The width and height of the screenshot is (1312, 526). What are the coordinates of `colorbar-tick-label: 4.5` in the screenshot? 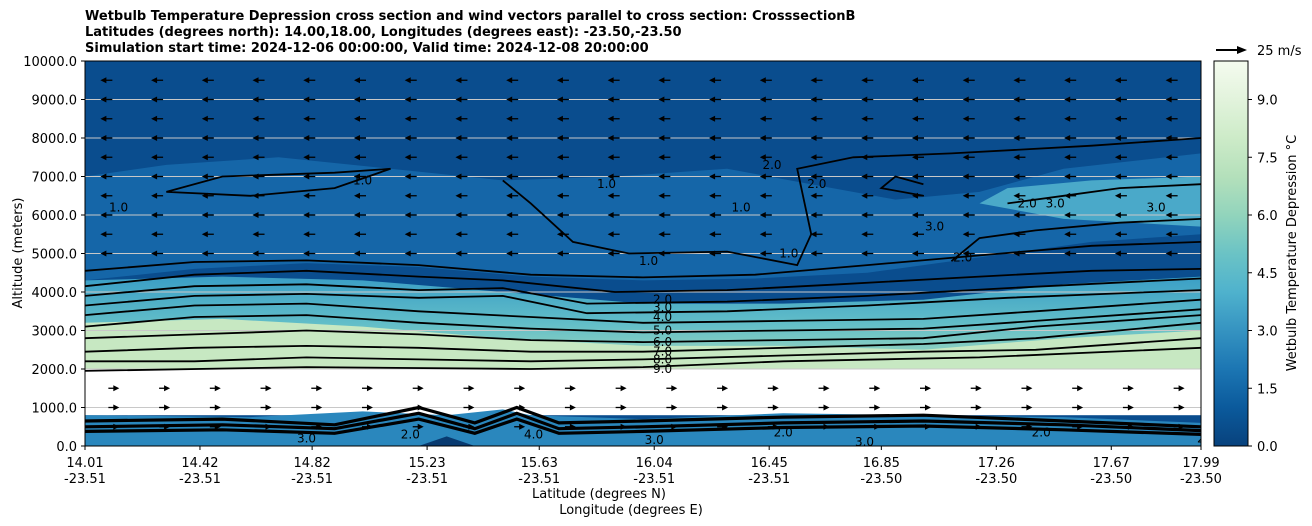 It's located at (1267, 274).